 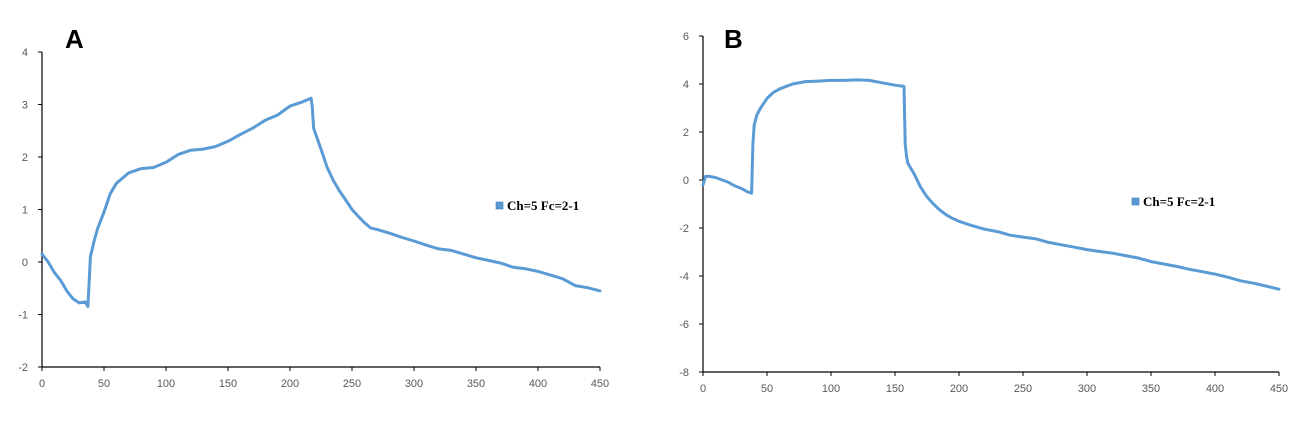 I want to click on y-tick-label: -4, so click(x=684, y=277).